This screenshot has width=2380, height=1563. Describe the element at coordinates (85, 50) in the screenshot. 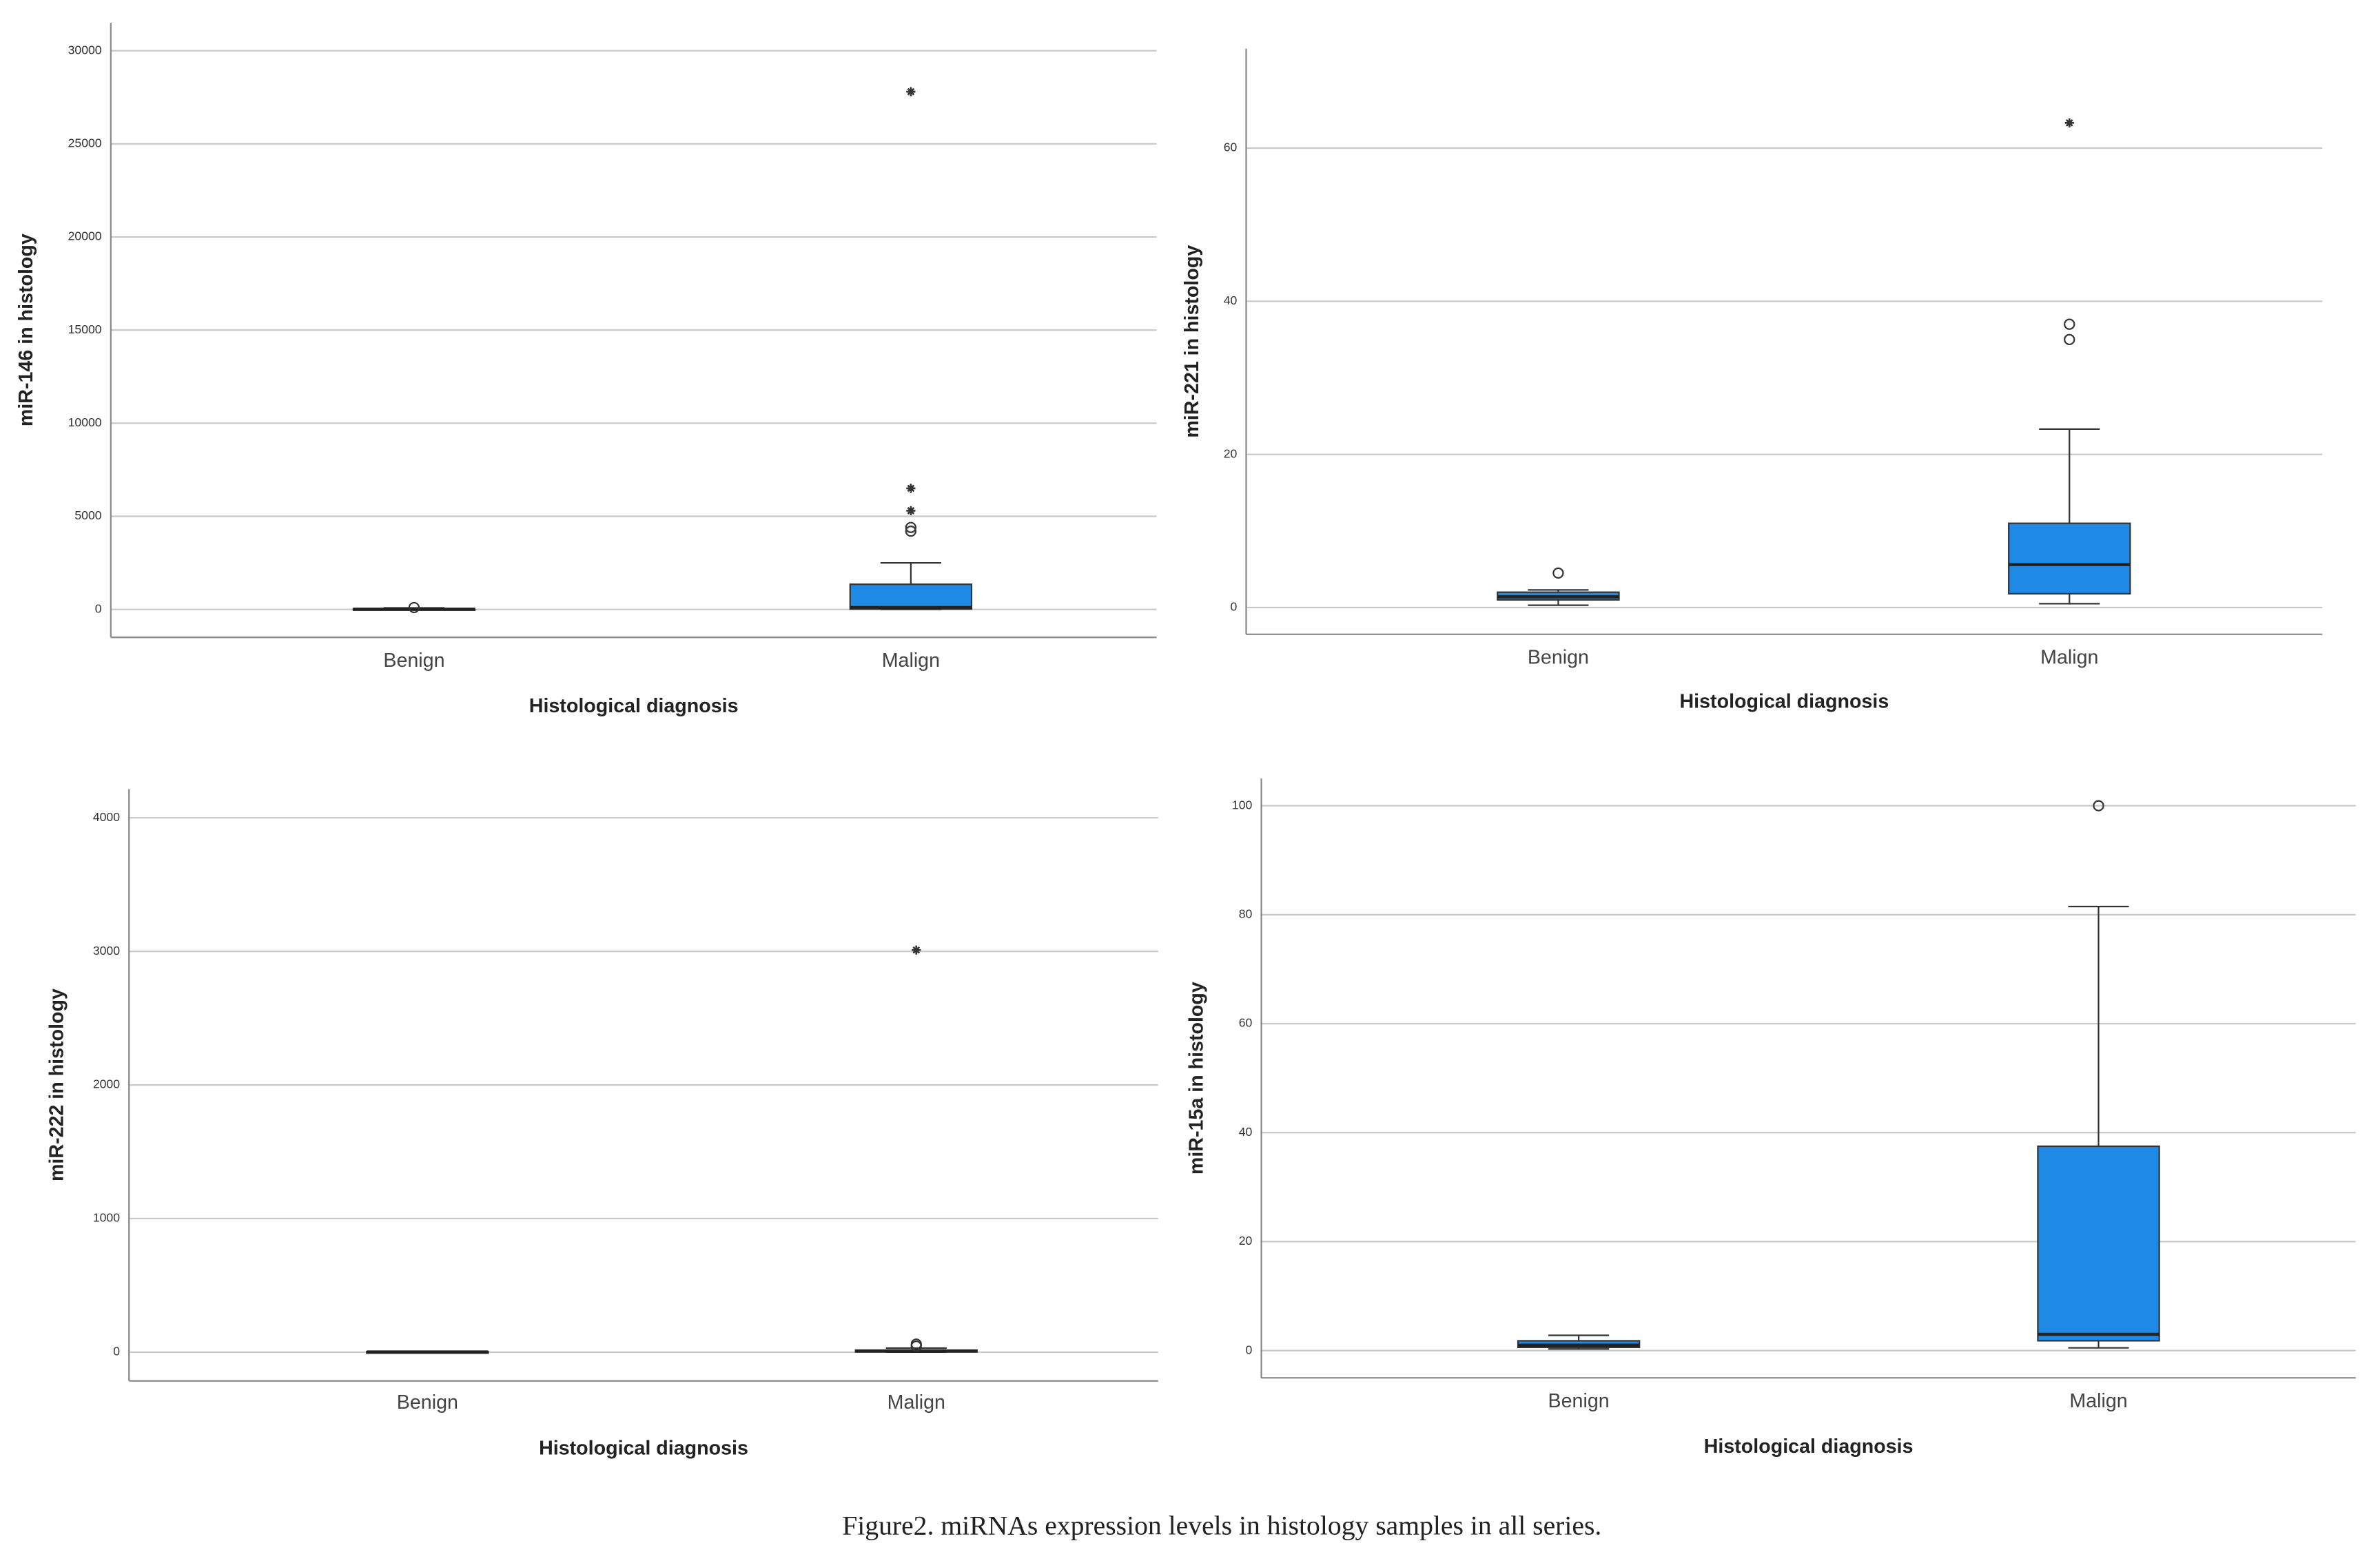

I see `y-tick-label: 30000` at that location.